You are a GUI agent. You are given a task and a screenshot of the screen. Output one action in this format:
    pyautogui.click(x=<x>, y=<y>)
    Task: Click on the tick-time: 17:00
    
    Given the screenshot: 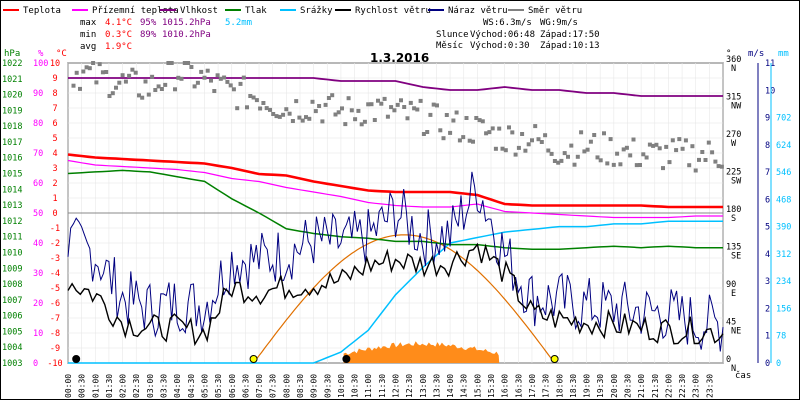 What is the action you would take?
    pyautogui.click(x=532, y=386)
    